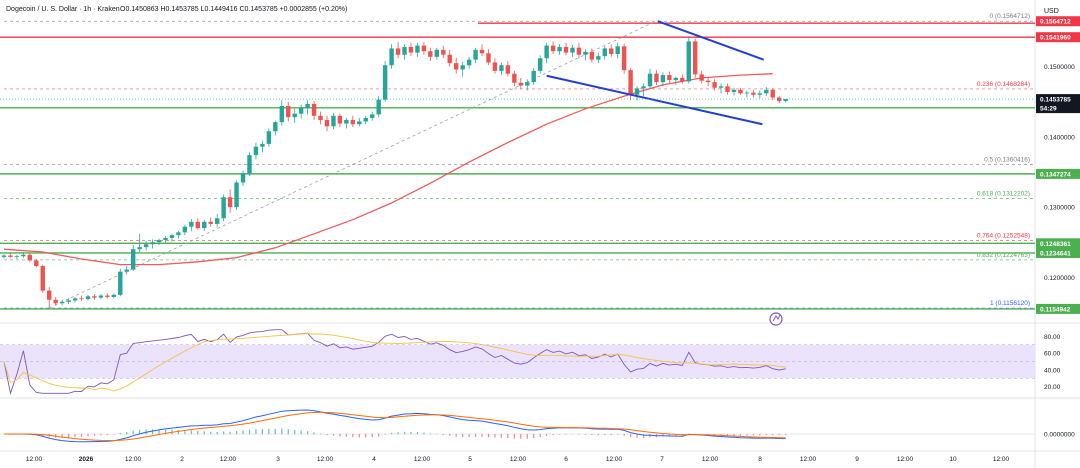 The image size is (1080, 468). Describe the element at coordinates (394, 362) in the screenshot. I see `rsi-line` at that location.